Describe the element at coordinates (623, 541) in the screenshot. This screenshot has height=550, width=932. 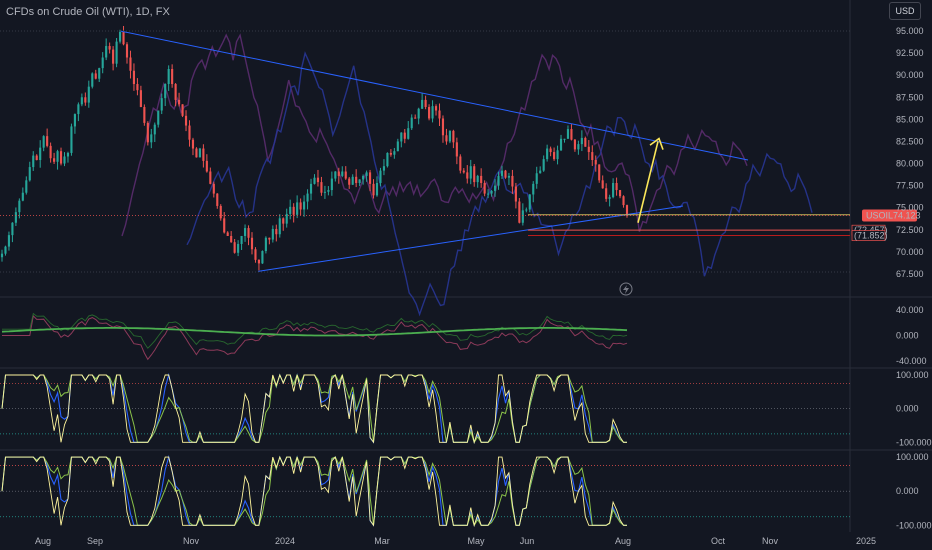
I see `x-tick-label: Aug` at that location.